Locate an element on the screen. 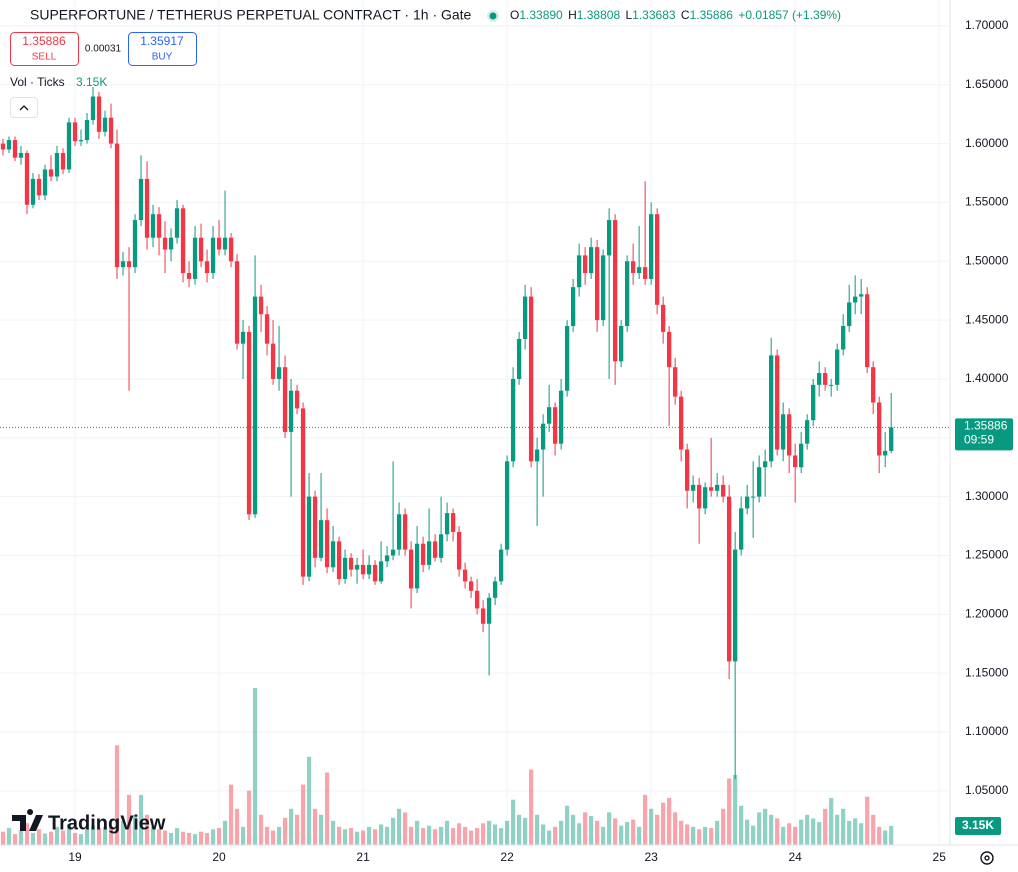 The image size is (1018, 872). legend-change: +0.01857 (+1.39%) is located at coordinates (789, 15).